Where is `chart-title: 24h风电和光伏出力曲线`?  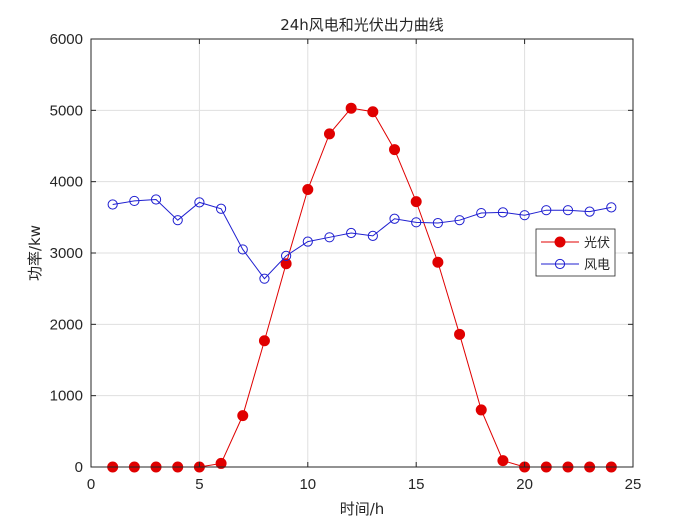
chart-title: 24h风电和光伏出力曲线 is located at coordinates (362, 25).